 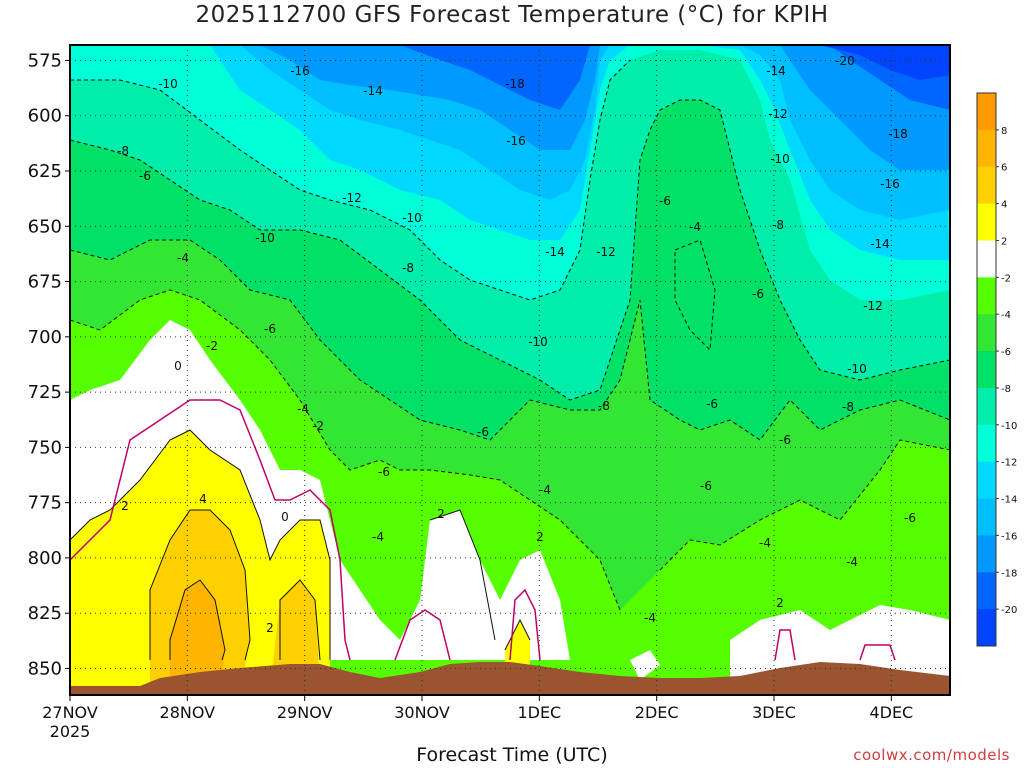 What do you see at coordinates (45, 337) in the screenshot?
I see `y-tick-label: 700` at bounding box center [45, 337].